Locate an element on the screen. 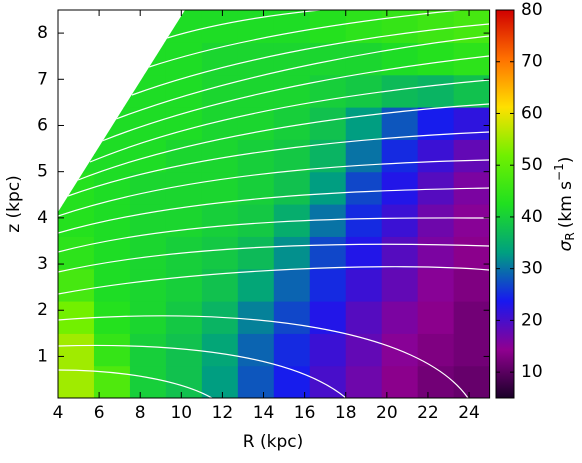 This screenshot has height=463, width=582. x-tick-label: 8 is located at coordinates (140, 413).